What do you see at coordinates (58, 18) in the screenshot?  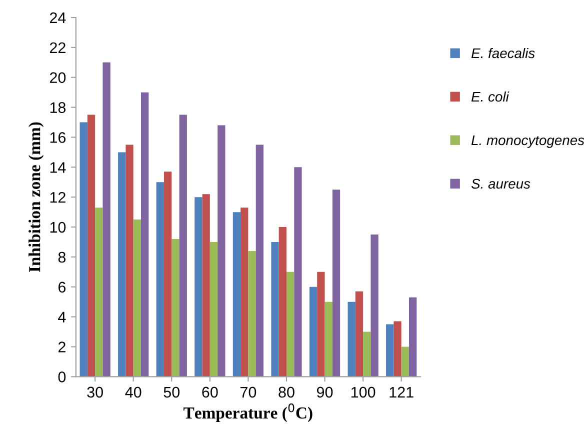 I see `y-tick-label: 24` at bounding box center [58, 18].